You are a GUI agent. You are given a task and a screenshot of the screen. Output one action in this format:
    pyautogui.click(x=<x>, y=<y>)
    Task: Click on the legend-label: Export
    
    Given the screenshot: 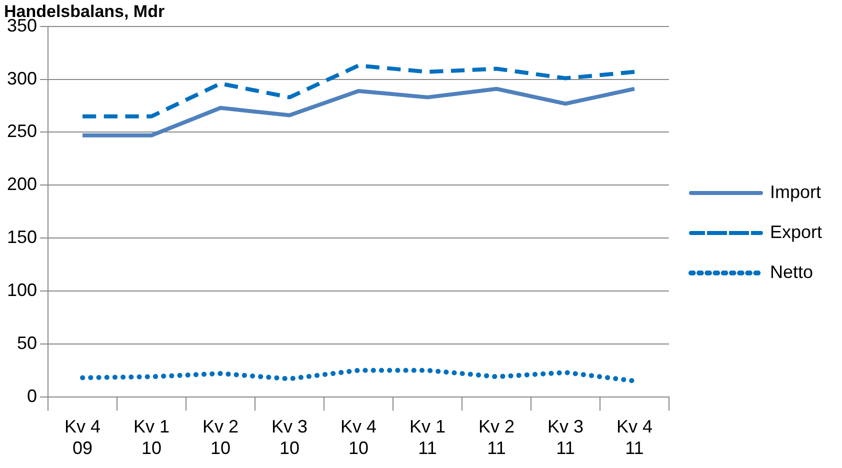 What is the action you would take?
    pyautogui.click(x=796, y=232)
    